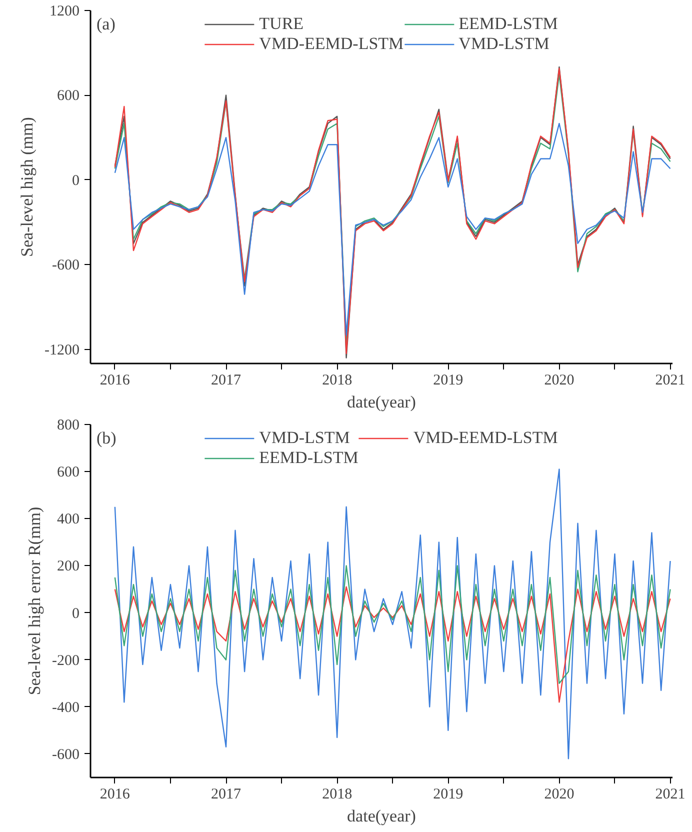 The height and width of the screenshot is (832, 692). Describe the element at coordinates (106, 24) in the screenshot. I see `chart-title: (a)` at that location.